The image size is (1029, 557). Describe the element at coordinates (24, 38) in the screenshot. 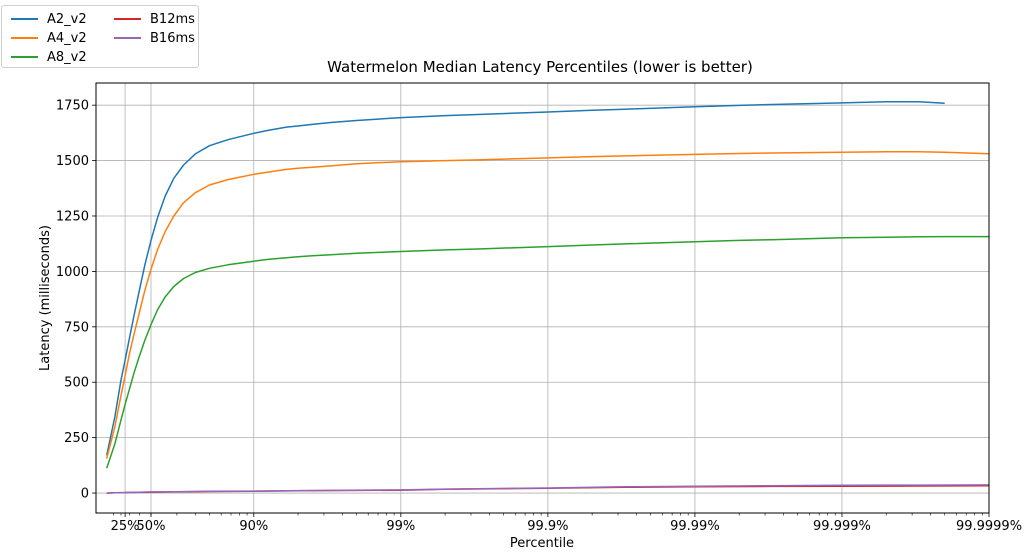

I see `legend-swatch-a4` at that location.